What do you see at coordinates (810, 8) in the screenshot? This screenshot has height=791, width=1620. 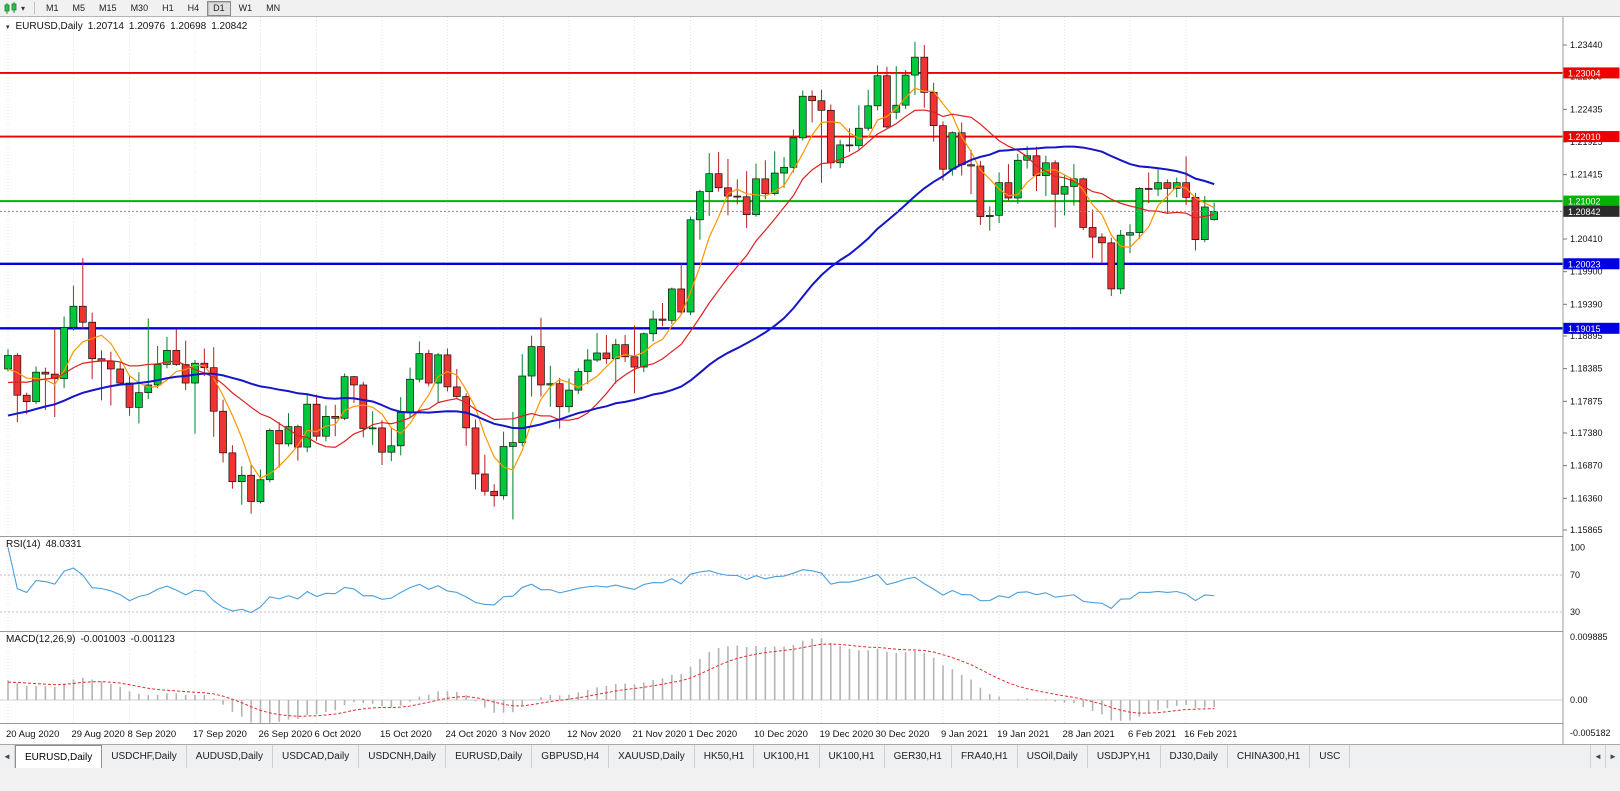 I see `top-toolbar: ▾ M1 M5 M15 M30 H1 H4 D1 W1 MN` at bounding box center [810, 8].